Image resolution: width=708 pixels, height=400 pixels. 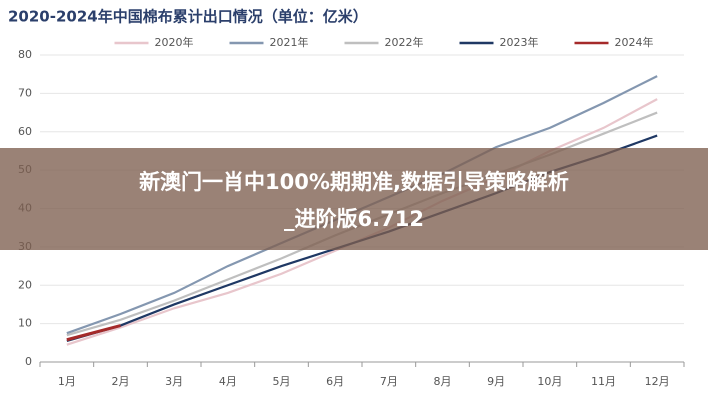 I want to click on x-tick-label: 9月, so click(x=496, y=381).